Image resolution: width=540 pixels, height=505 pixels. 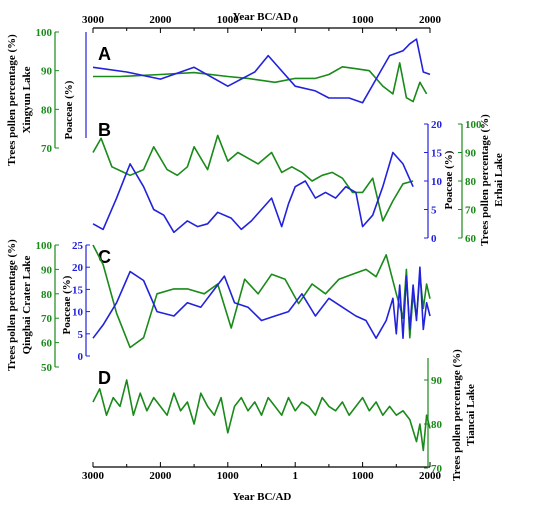 What do you see at coordinates (434, 211) in the screenshot?
I see `poaceae-axis-b-tick-label: 5` at bounding box center [434, 211].